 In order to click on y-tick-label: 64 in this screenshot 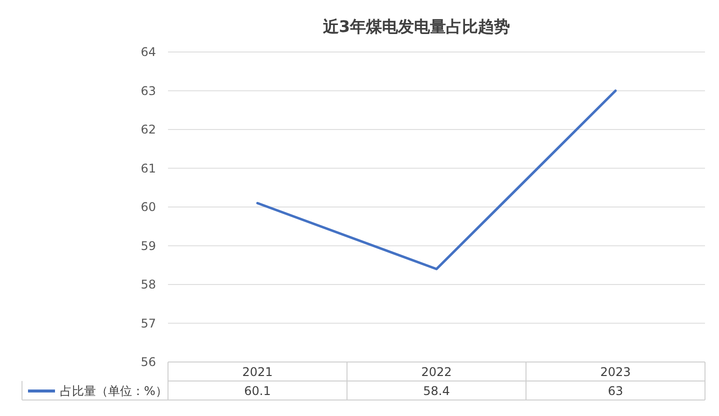, I will do `click(148, 52)`.